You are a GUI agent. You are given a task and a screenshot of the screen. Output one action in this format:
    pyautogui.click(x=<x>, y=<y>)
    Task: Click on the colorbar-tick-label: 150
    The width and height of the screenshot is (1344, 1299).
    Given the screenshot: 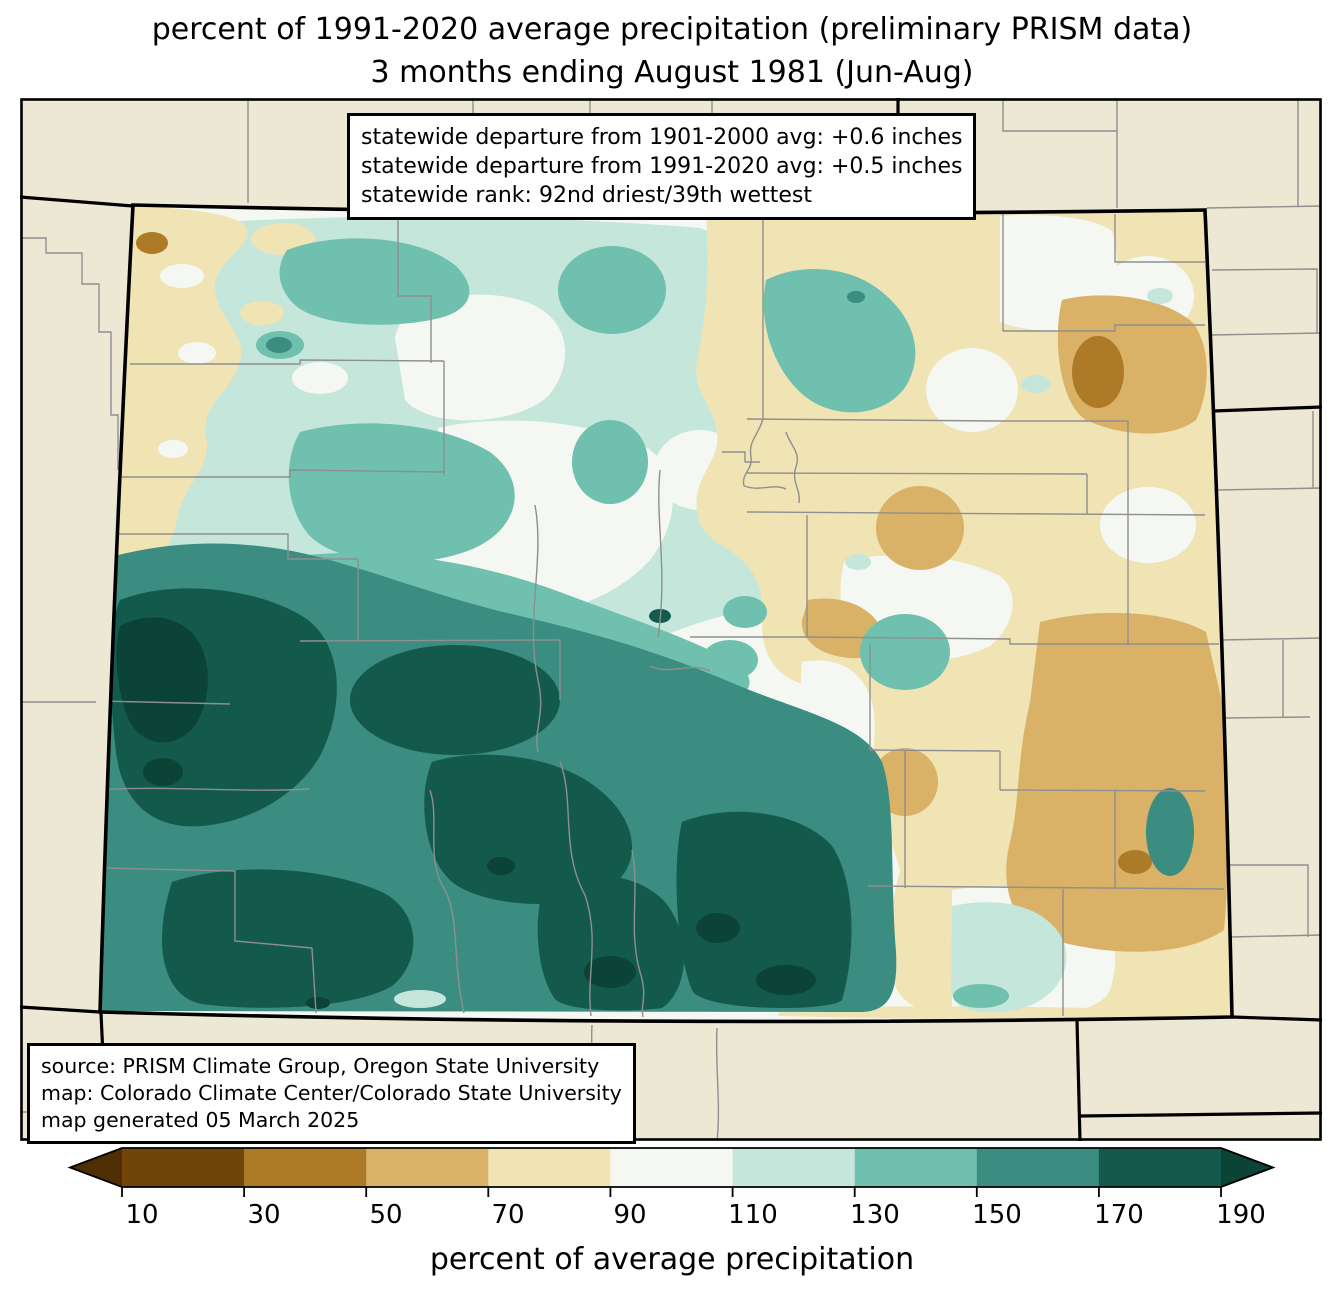 What is the action you would take?
    pyautogui.click(x=997, y=1215)
    